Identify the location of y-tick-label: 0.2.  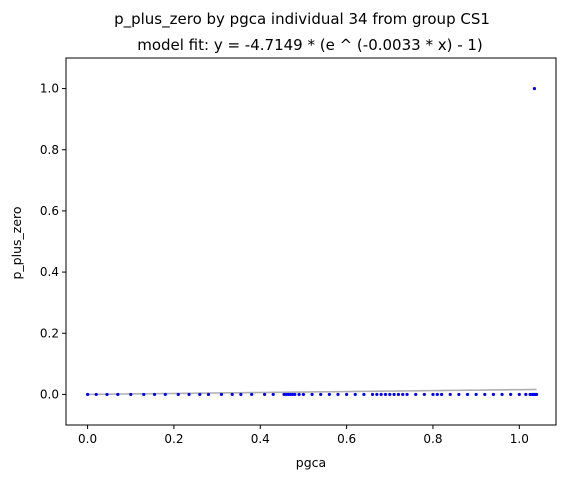
(49, 333).